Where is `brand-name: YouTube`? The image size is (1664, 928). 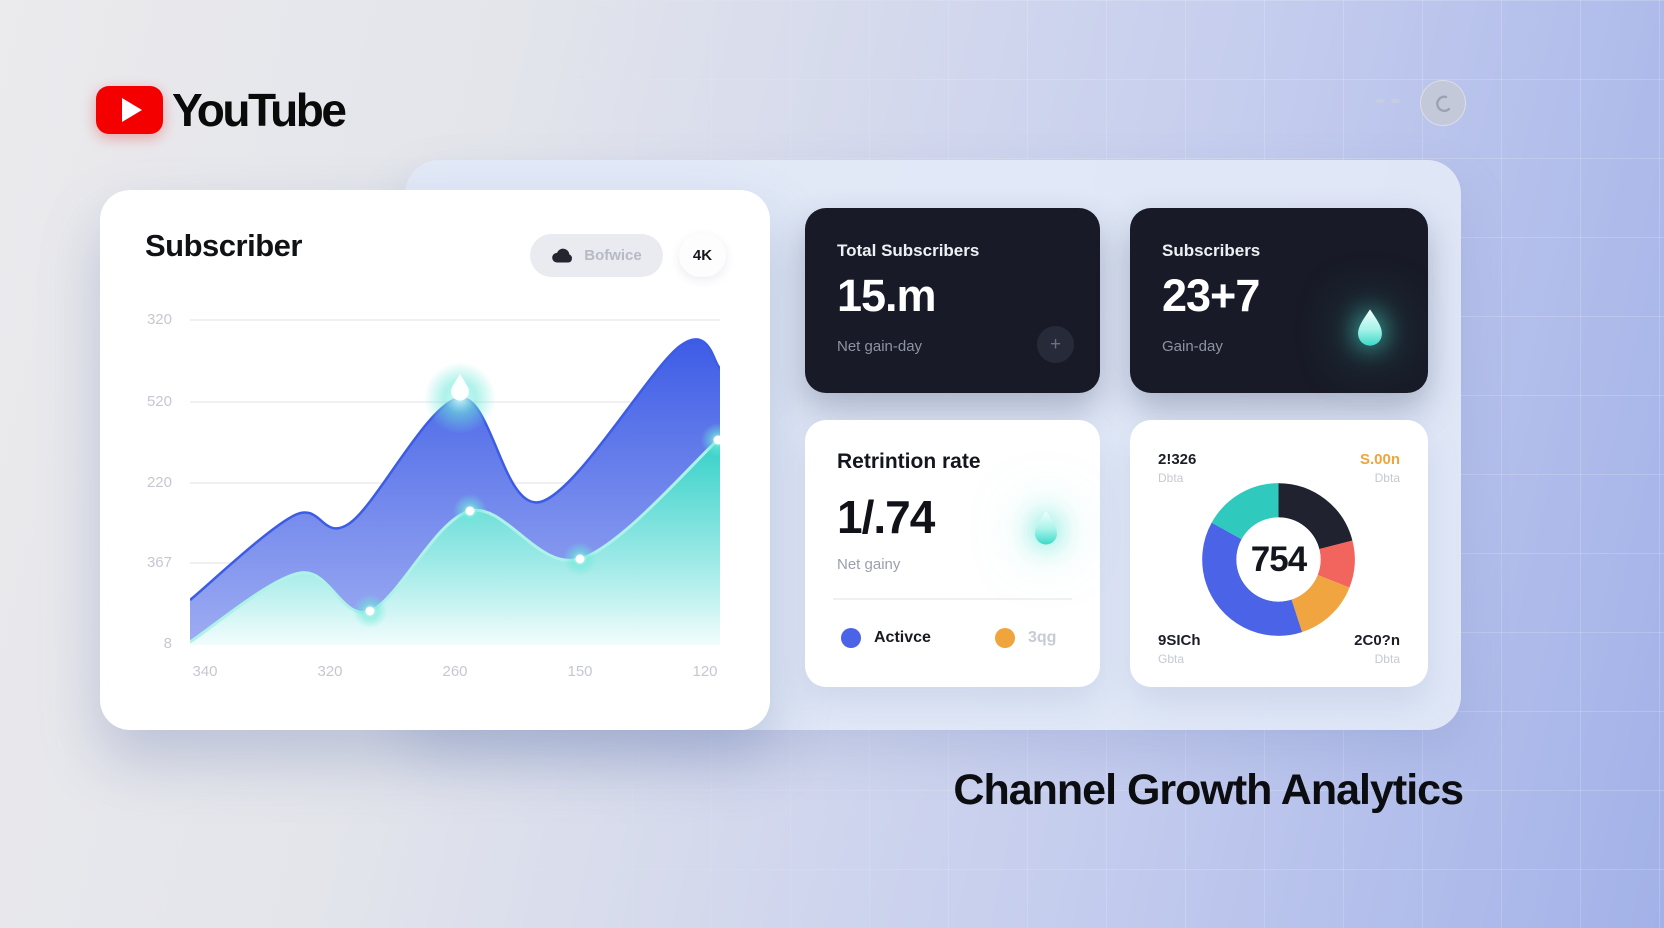
brand-name: YouTube is located at coordinates (259, 110).